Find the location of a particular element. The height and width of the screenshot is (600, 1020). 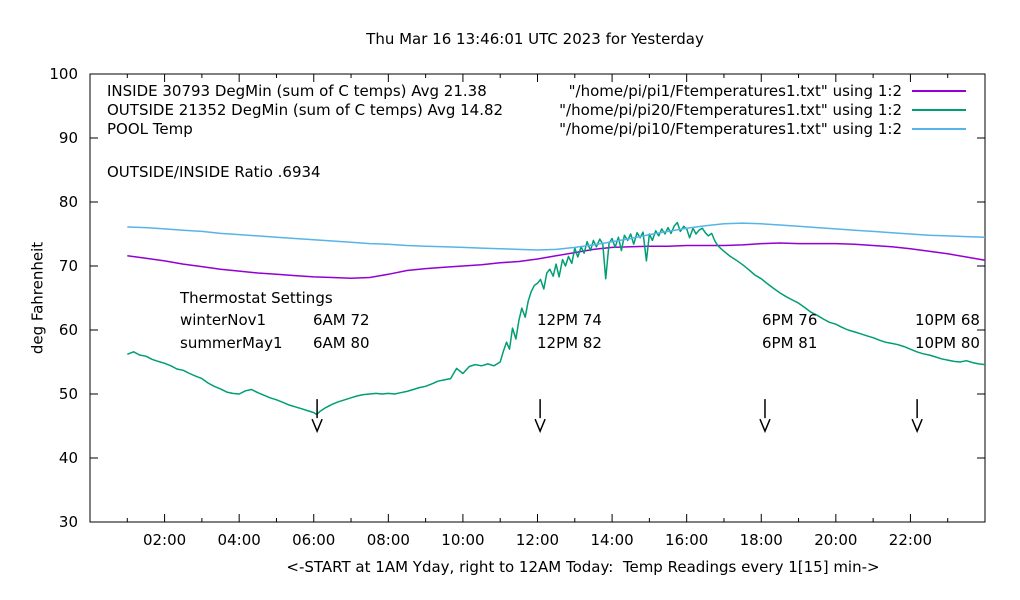

outside-inside-ratio: OUTSIDE/INSIDE Ratio .6934 is located at coordinates (214, 172).